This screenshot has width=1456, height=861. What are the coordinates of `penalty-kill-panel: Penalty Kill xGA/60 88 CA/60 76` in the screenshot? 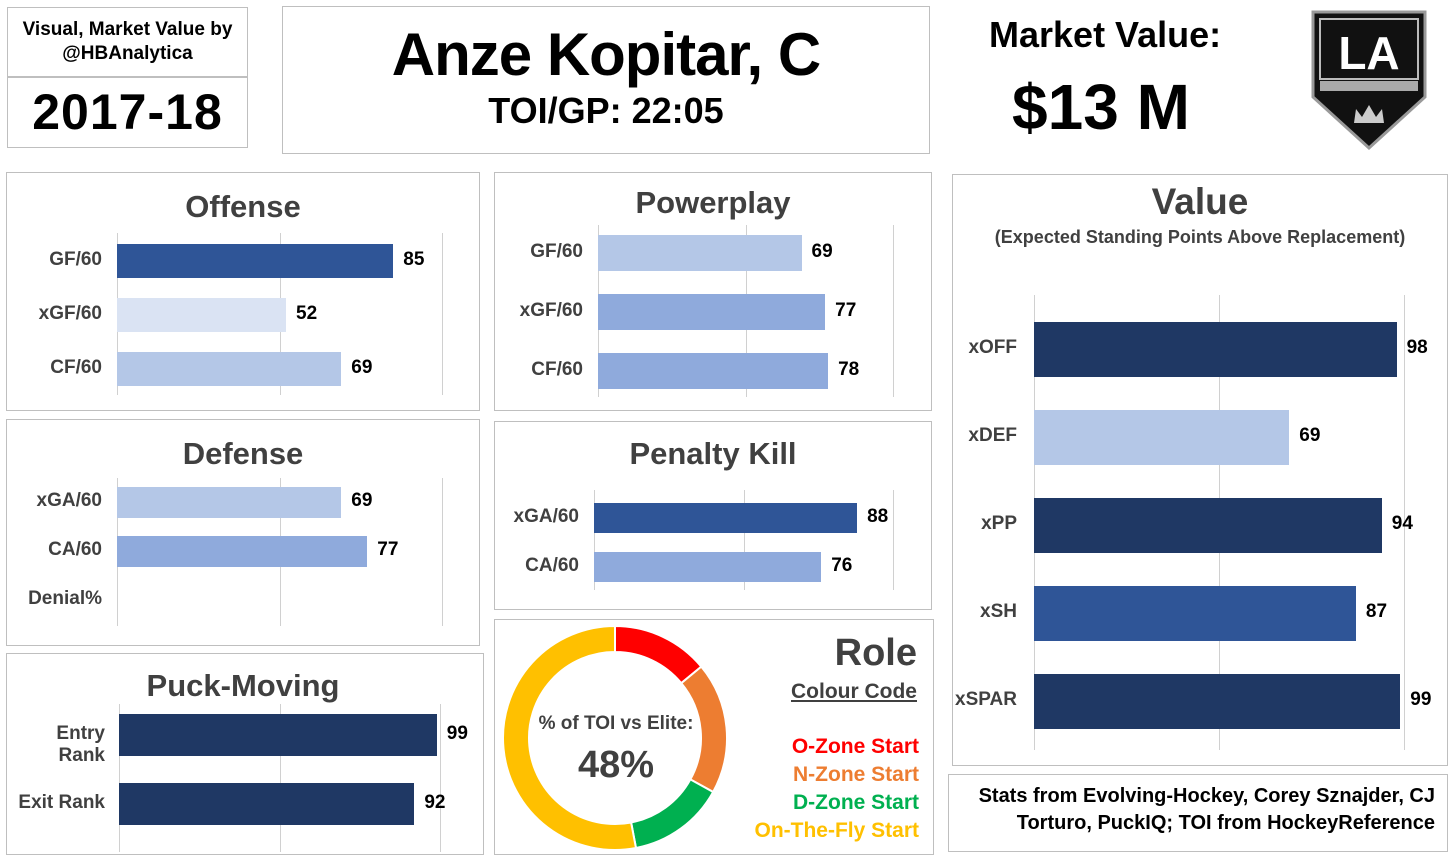 It's located at (713, 515).